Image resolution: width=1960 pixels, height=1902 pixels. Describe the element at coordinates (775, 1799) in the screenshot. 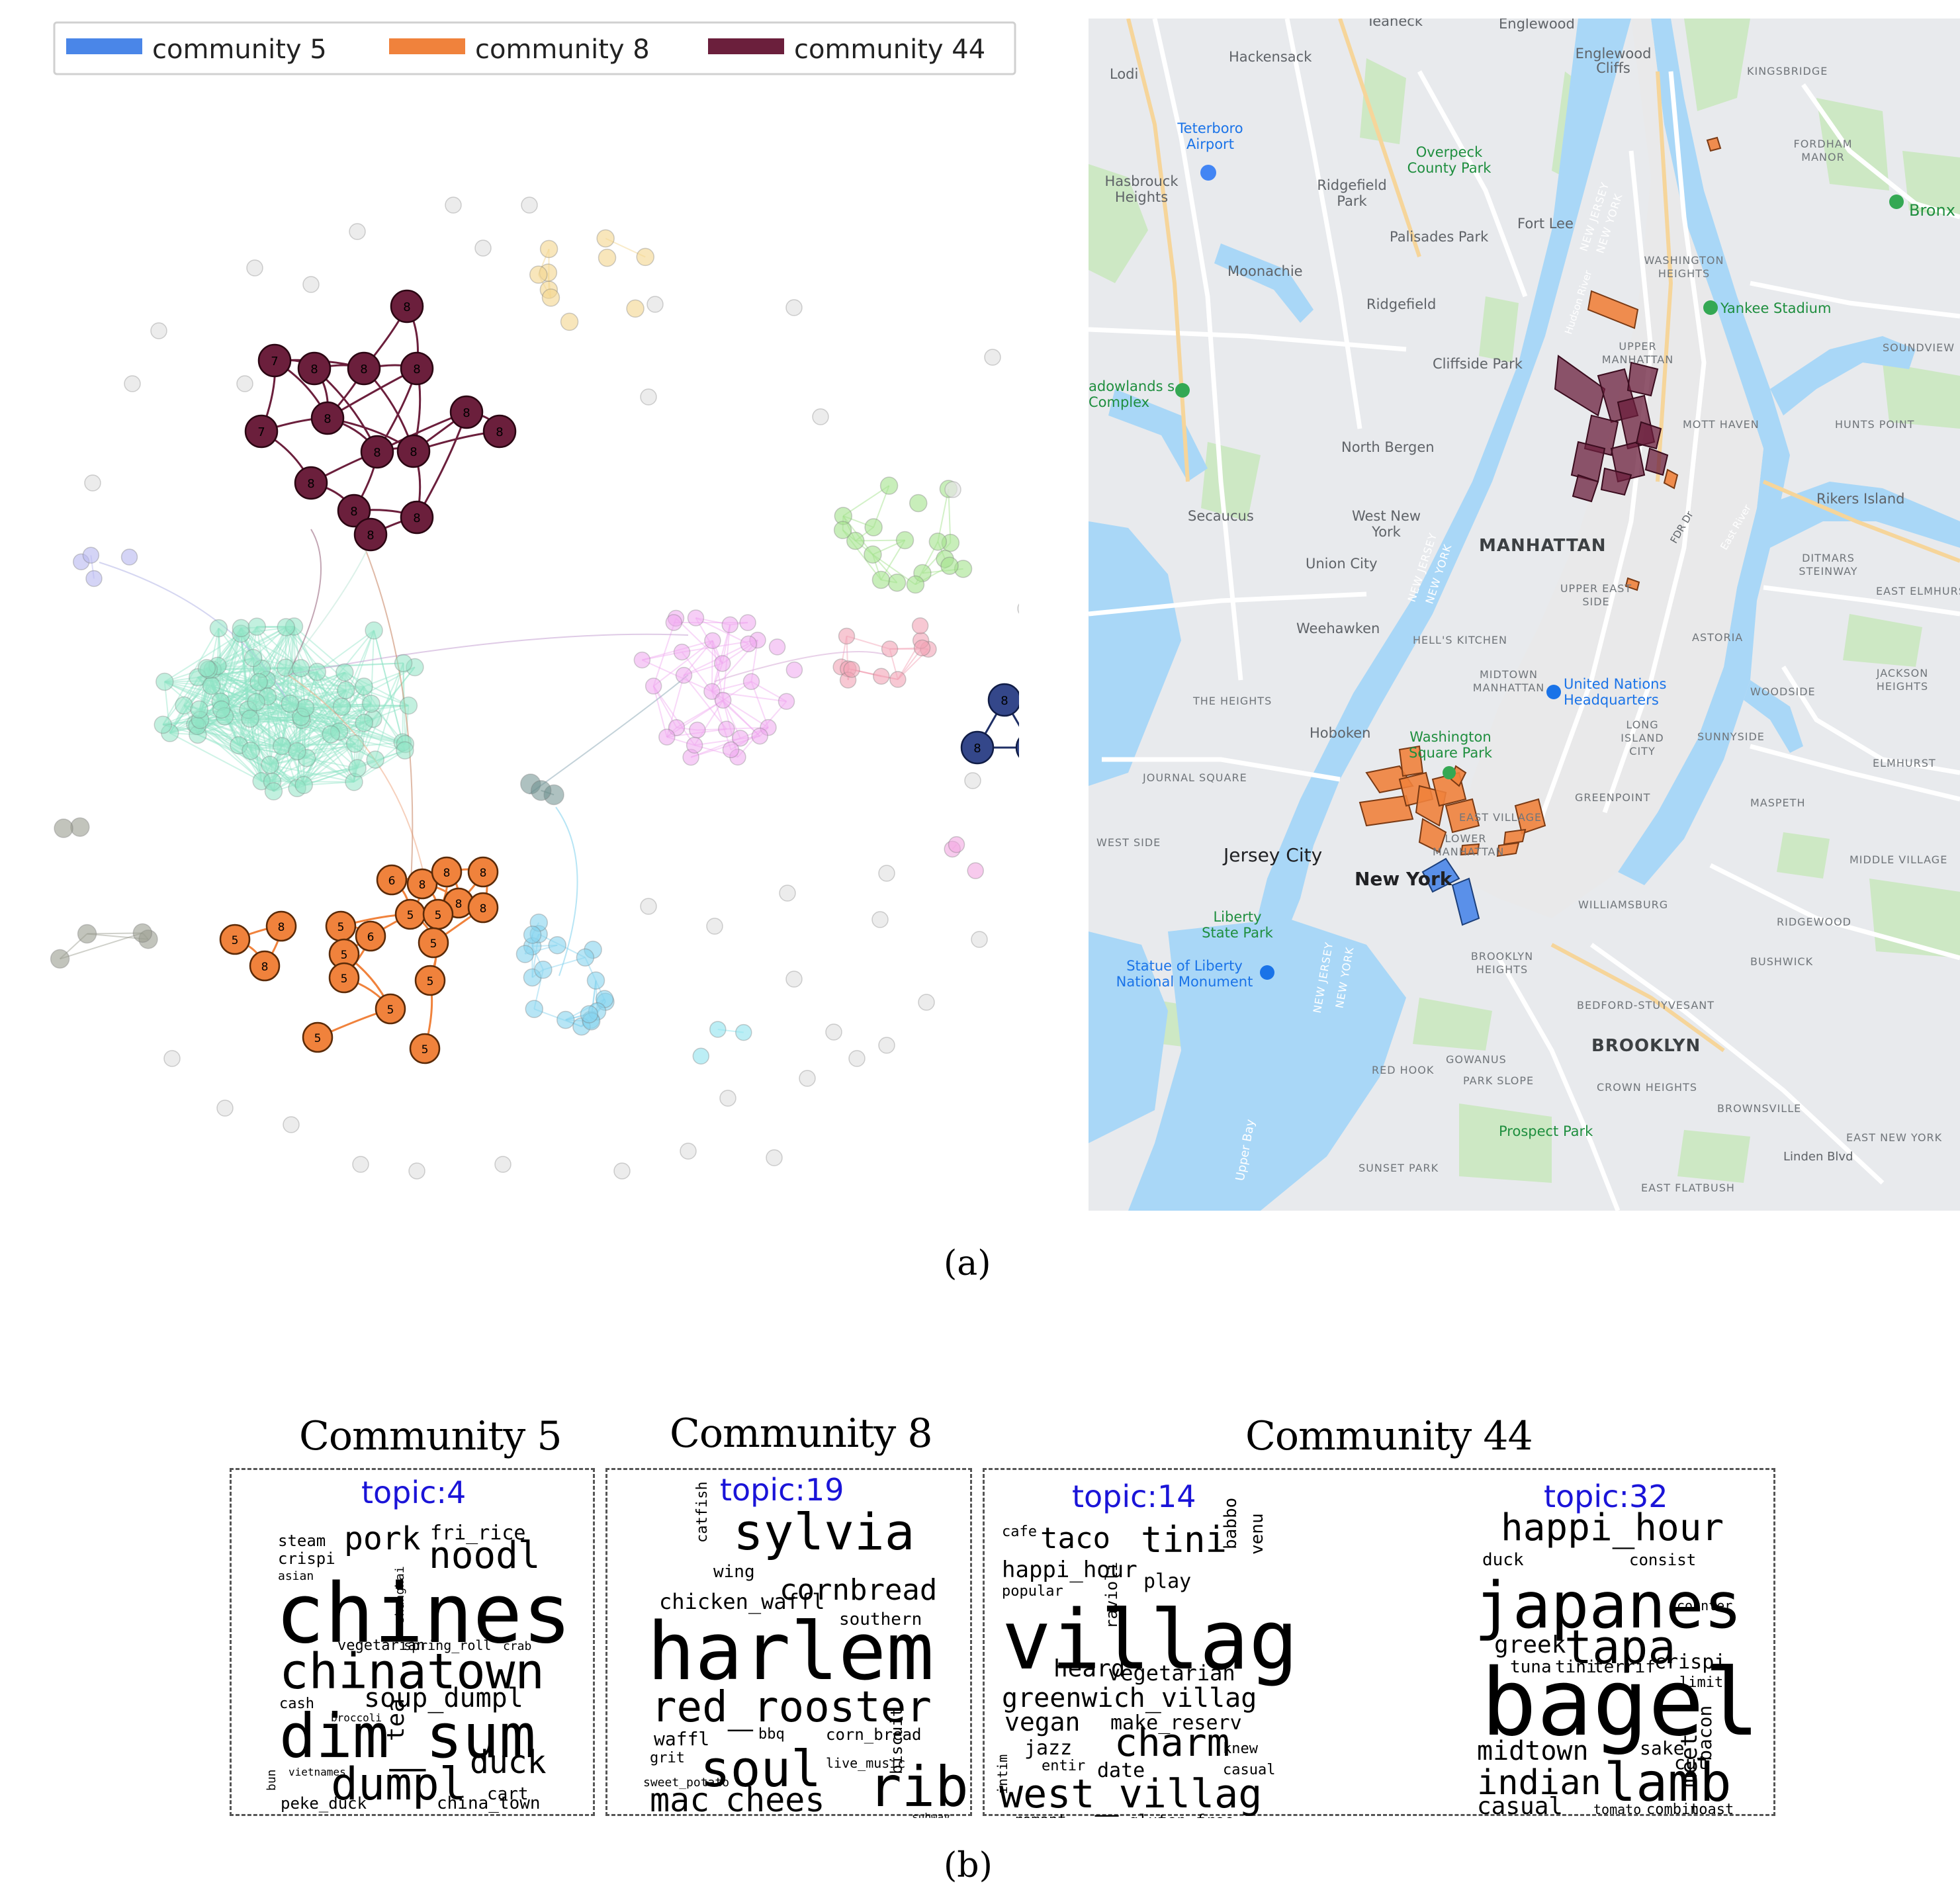

I see `wordcloud-word: chees` at that location.